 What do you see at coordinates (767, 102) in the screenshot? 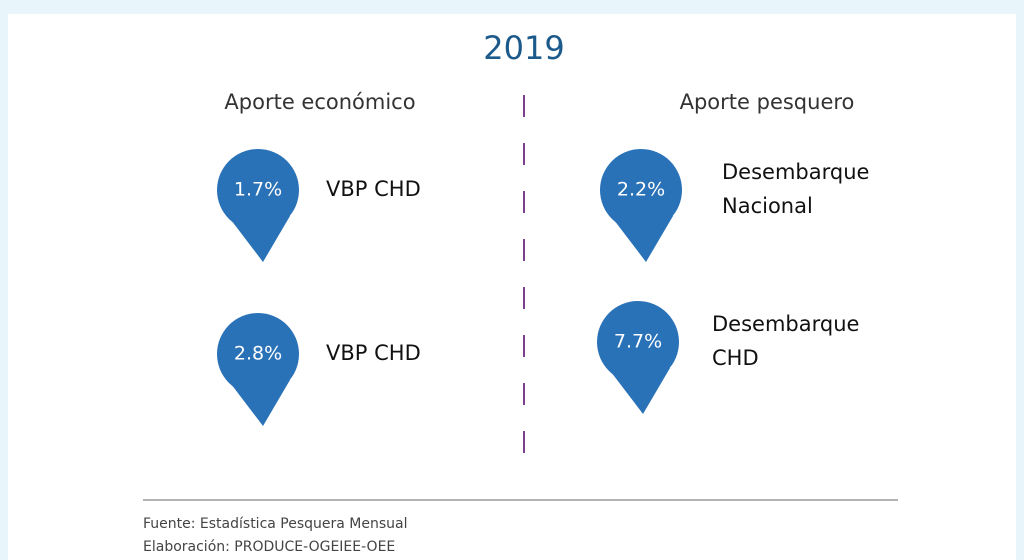
I see `column-heading: Aporte pesquero` at bounding box center [767, 102].